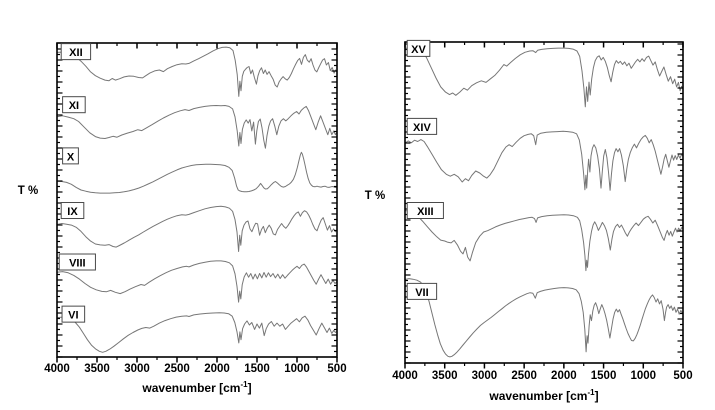 The height and width of the screenshot is (410, 715). I want to click on spectrum-curve-VI, so click(197, 332).